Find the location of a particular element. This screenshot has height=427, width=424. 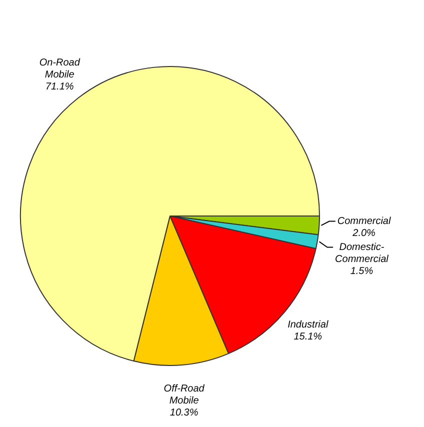

data-label: 15.1% is located at coordinates (308, 337).